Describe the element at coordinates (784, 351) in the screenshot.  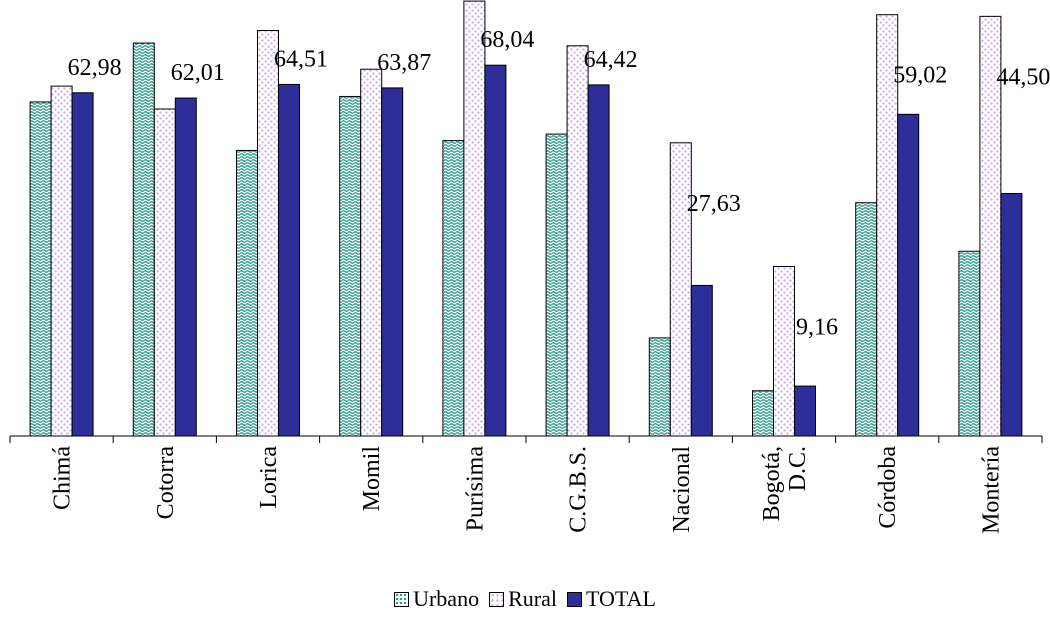
I see `bar-rural-bogota-d-c` at that location.